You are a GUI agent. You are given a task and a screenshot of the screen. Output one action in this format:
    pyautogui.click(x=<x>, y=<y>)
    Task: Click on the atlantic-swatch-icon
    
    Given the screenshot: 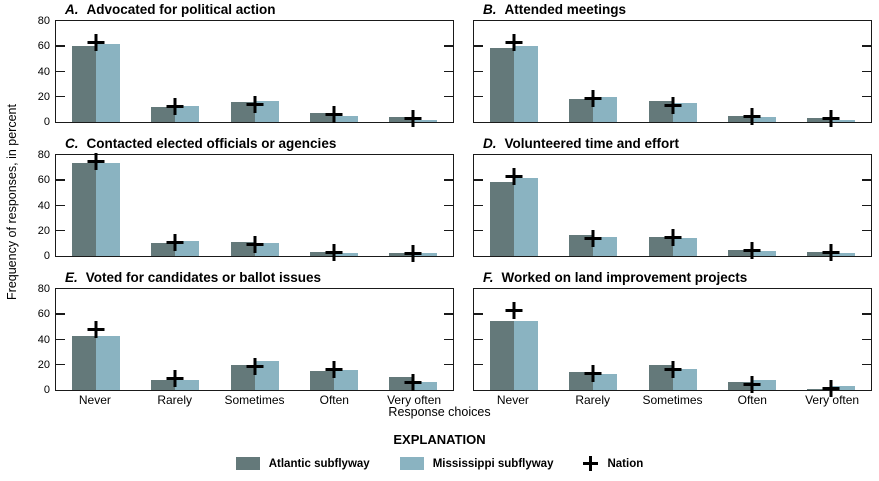 What is the action you would take?
    pyautogui.click(x=247, y=463)
    